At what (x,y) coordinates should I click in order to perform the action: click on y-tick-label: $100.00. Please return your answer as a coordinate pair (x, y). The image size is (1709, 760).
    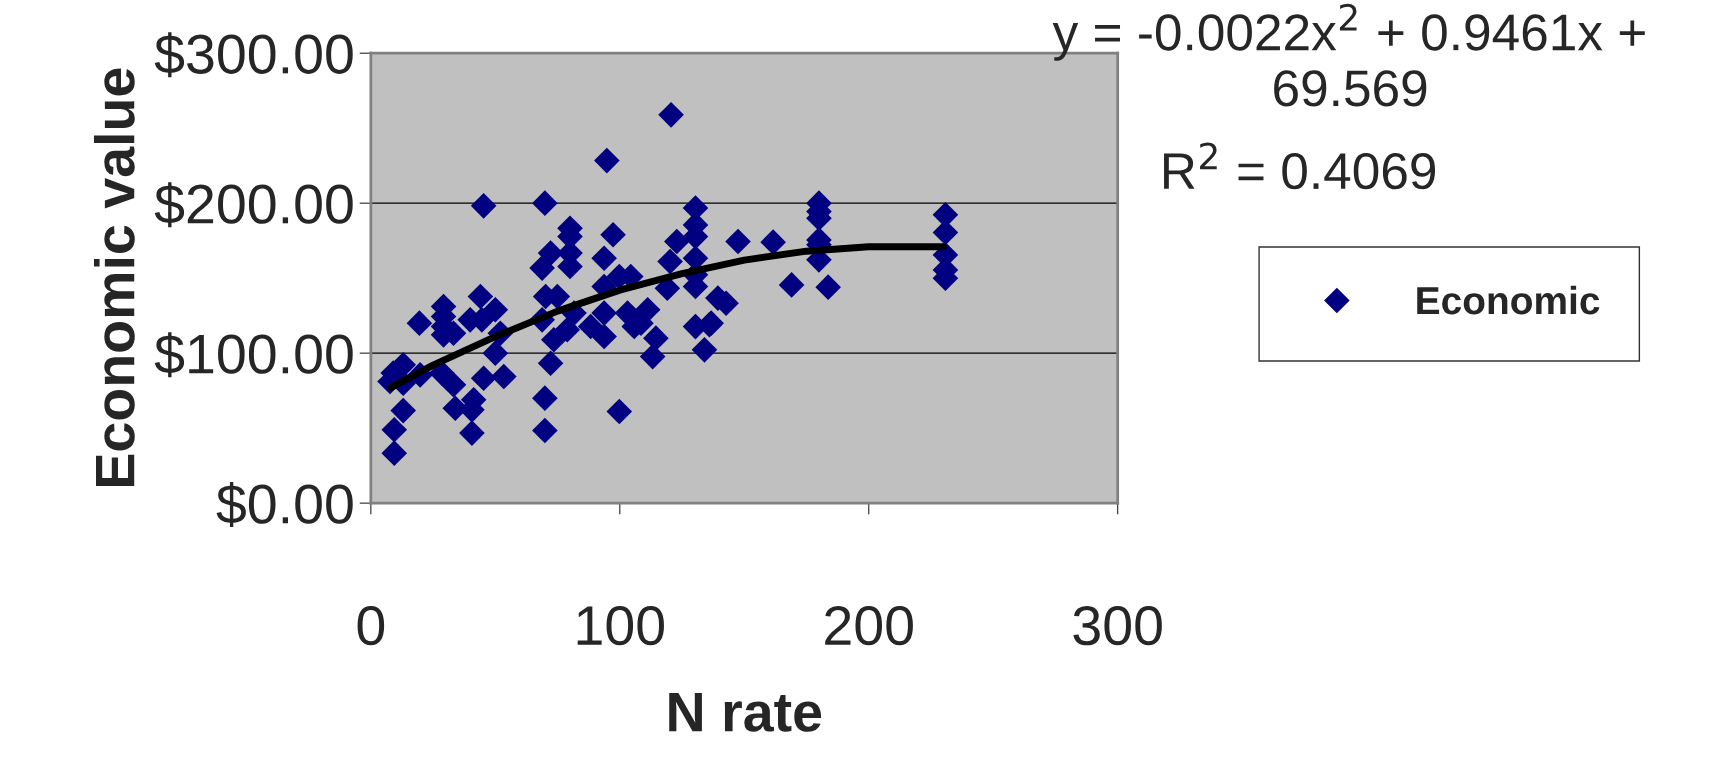
    Looking at the image, I should click on (253, 355).